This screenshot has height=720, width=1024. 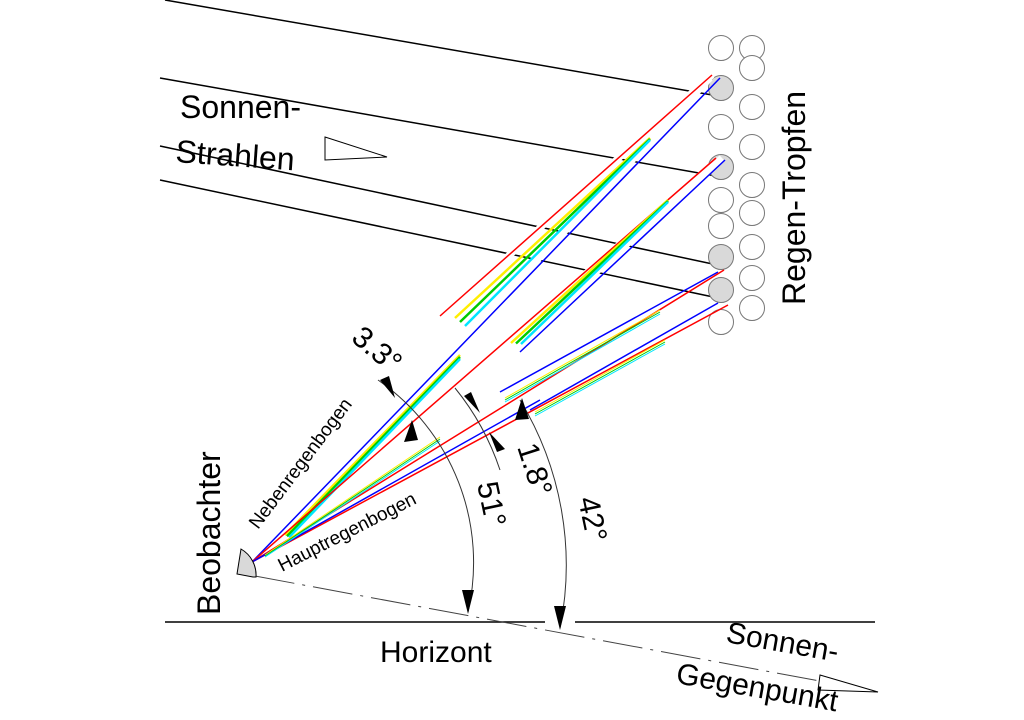 What do you see at coordinates (534, 469) in the screenshot?
I see `angle-primary-width-label: 1.8°` at bounding box center [534, 469].